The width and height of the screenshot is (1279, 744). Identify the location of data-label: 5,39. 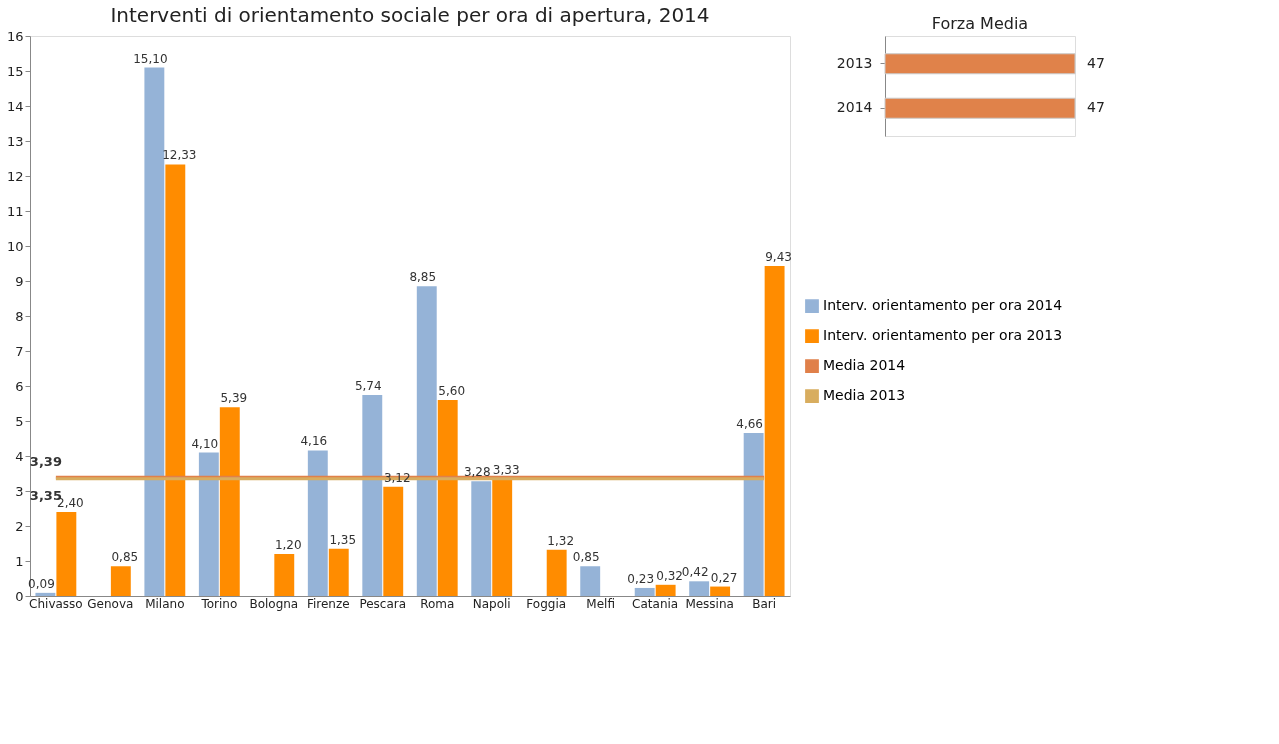
(234, 398).